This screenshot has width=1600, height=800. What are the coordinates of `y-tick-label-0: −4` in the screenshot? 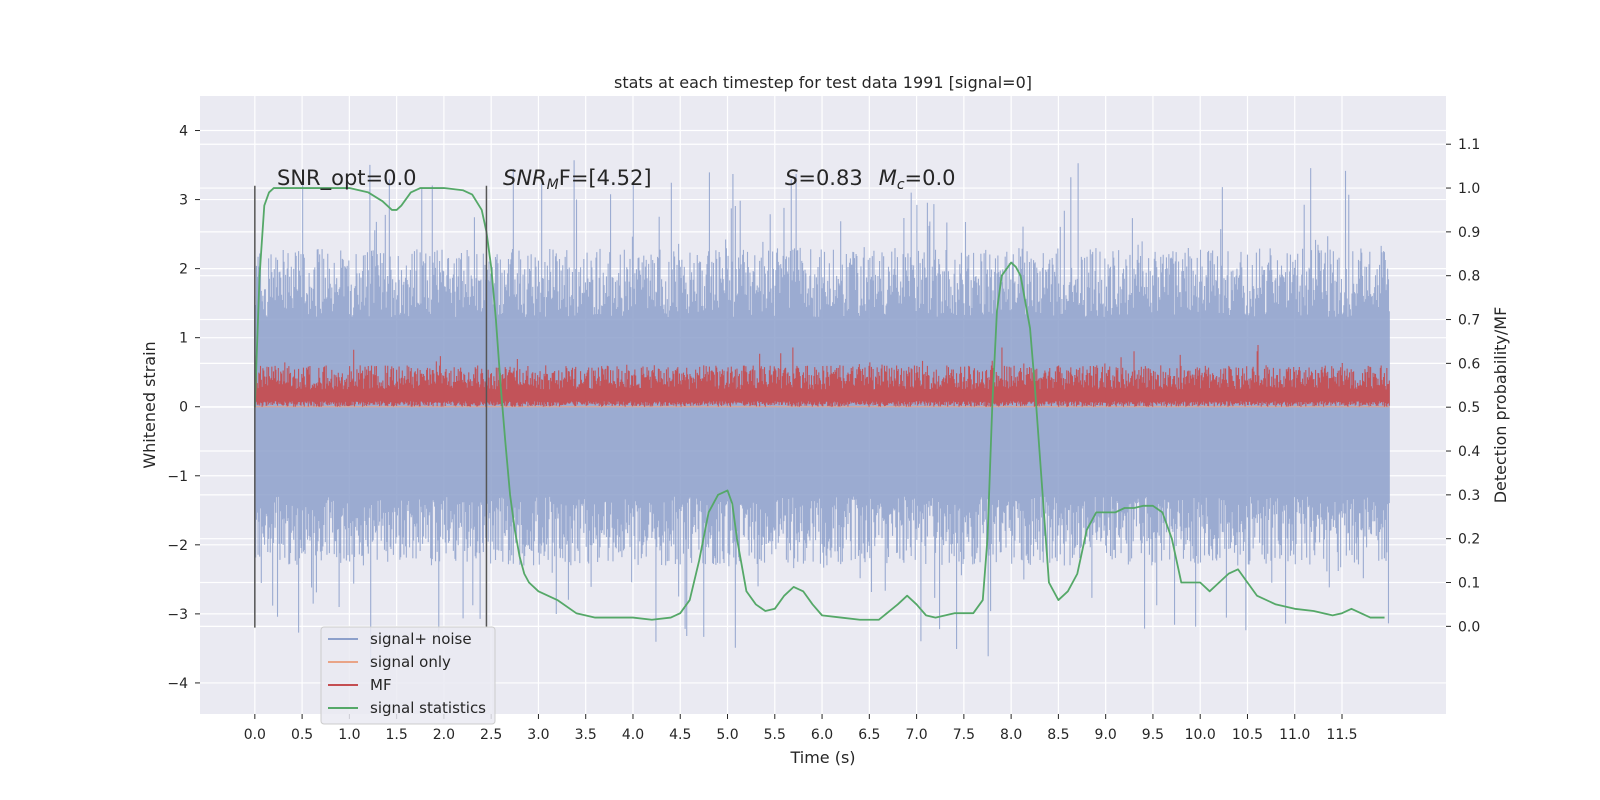 It's located at (177, 684).